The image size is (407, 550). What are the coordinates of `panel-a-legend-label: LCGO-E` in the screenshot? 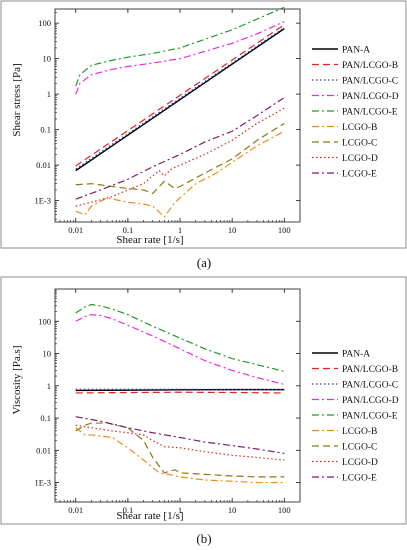 It's located at (359, 175).